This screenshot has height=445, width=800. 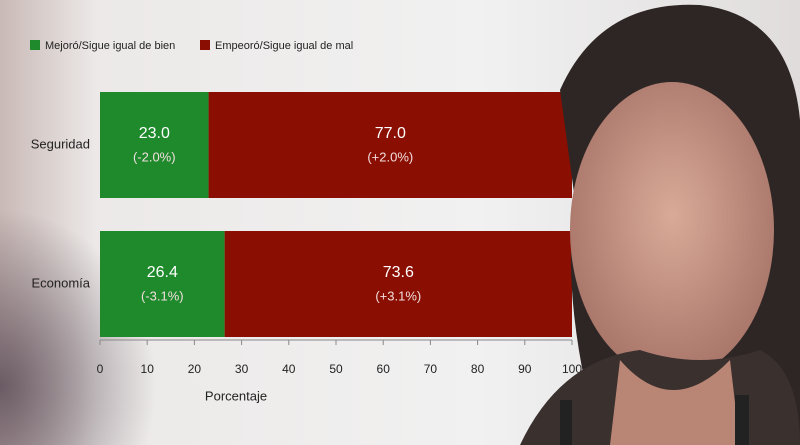 I want to click on value-label: 77.0, so click(x=390, y=133).